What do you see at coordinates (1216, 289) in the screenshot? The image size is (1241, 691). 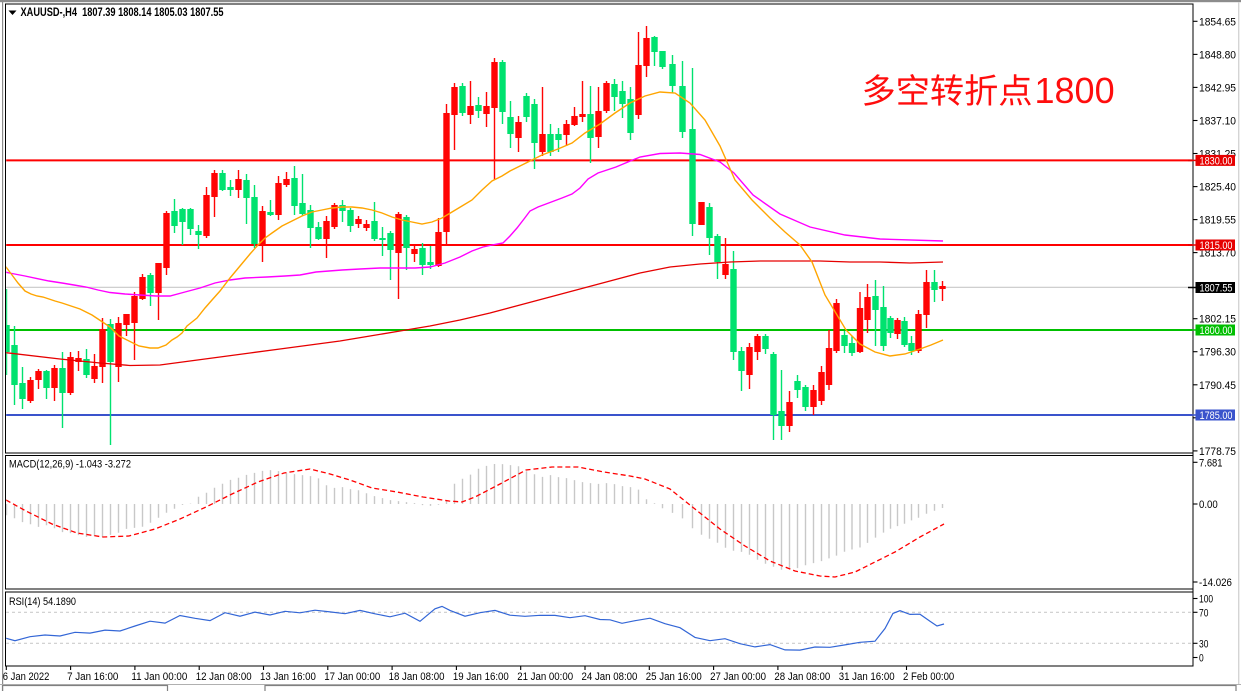 I see `svg-text: 1807.55` at bounding box center [1216, 289].